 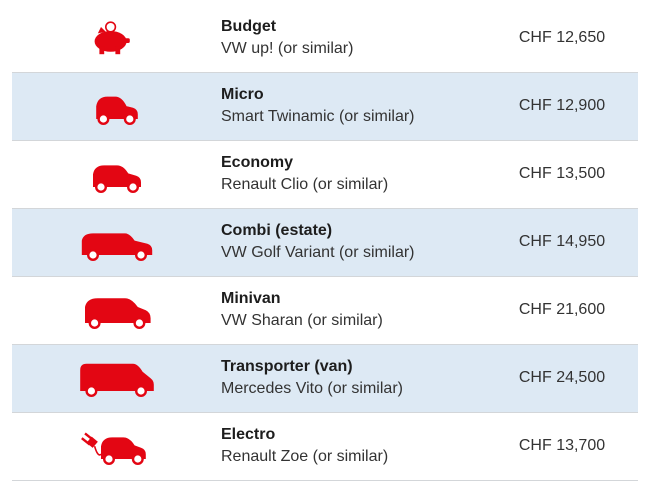 I want to click on category-name: Budget, so click(x=249, y=26).